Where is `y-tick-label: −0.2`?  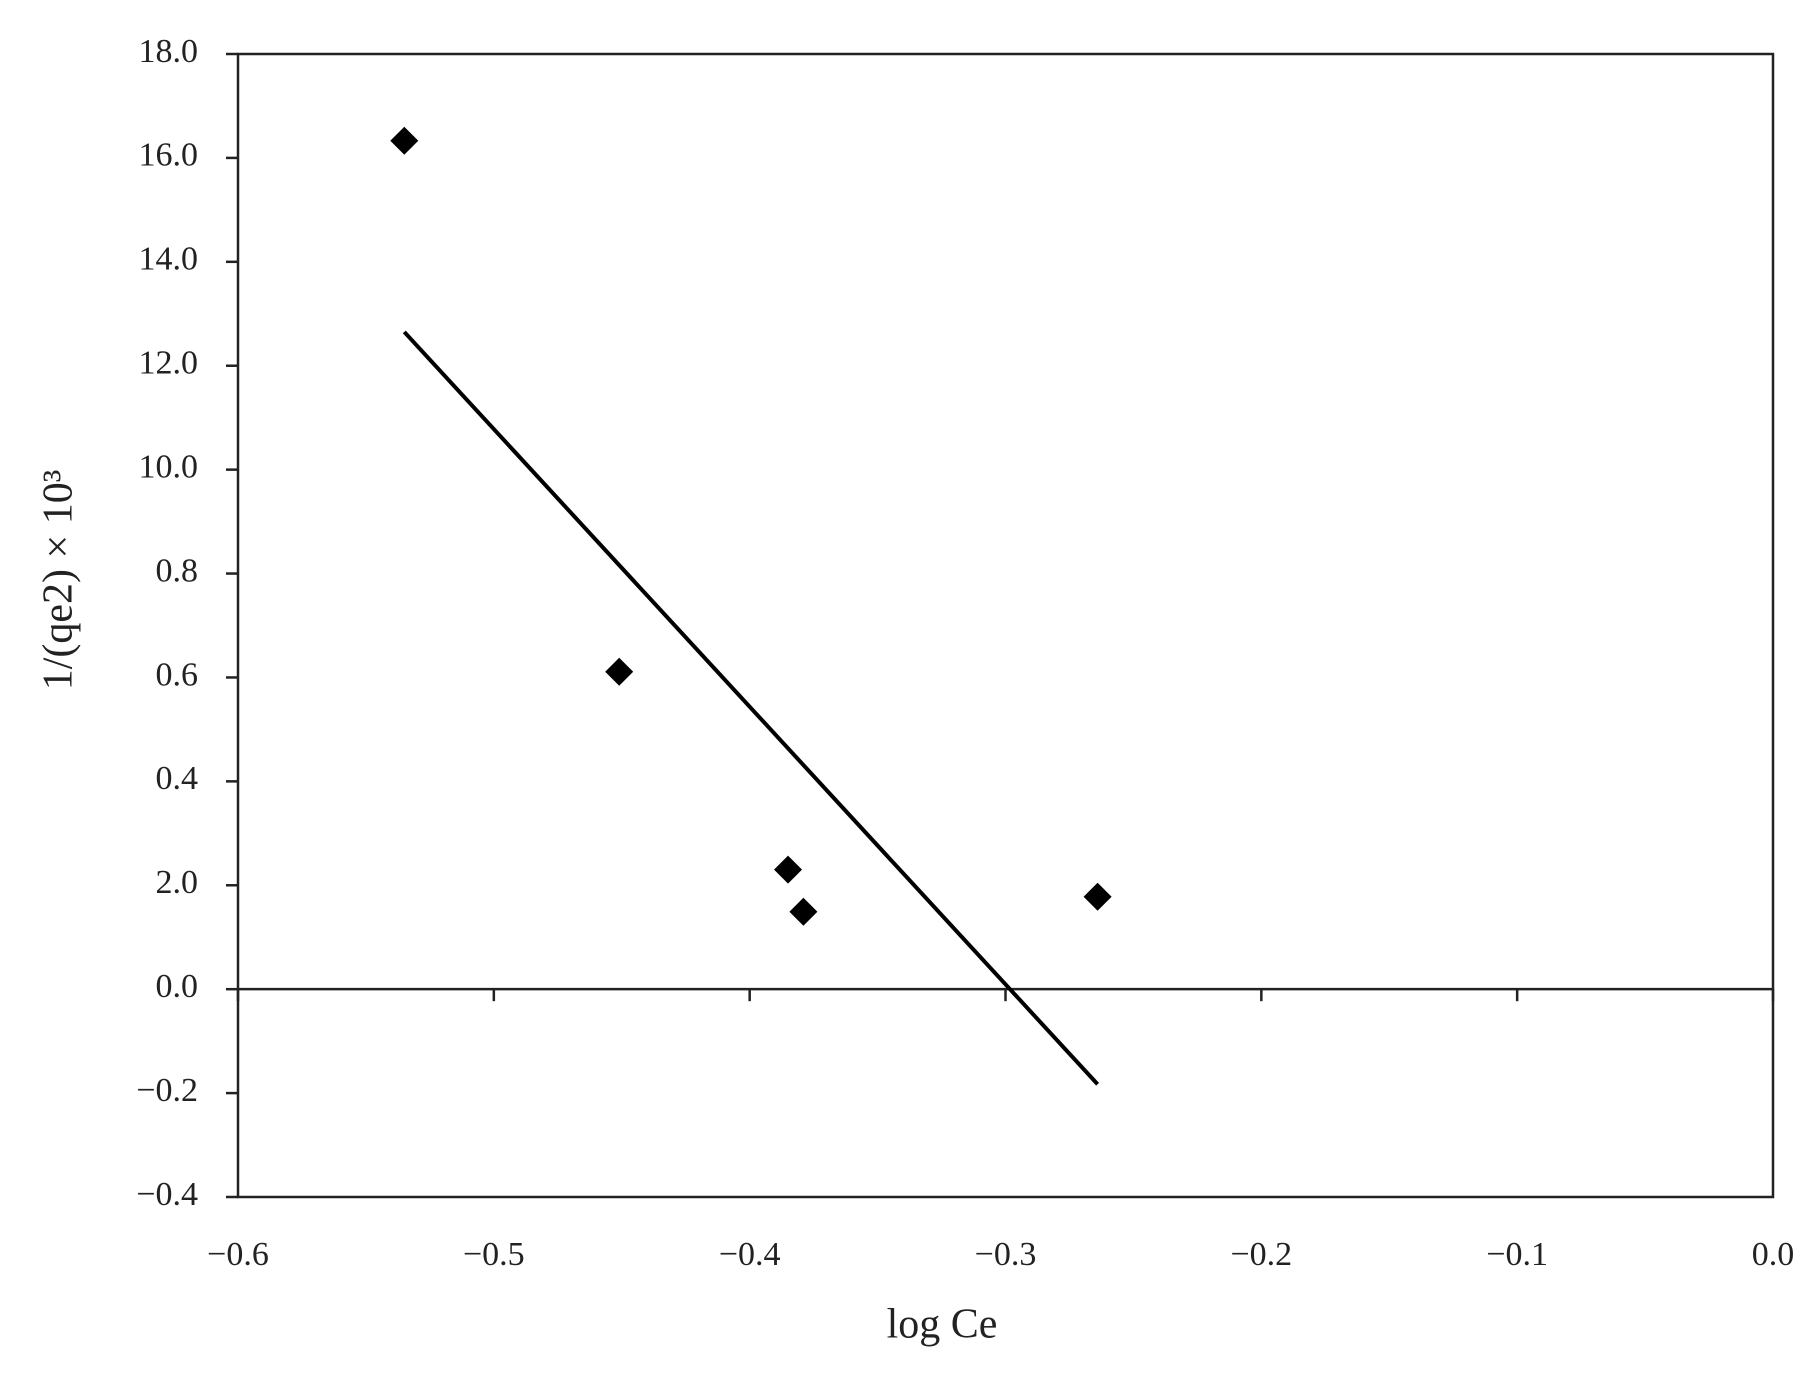 y-tick-label: −0.2 is located at coordinates (167, 1090).